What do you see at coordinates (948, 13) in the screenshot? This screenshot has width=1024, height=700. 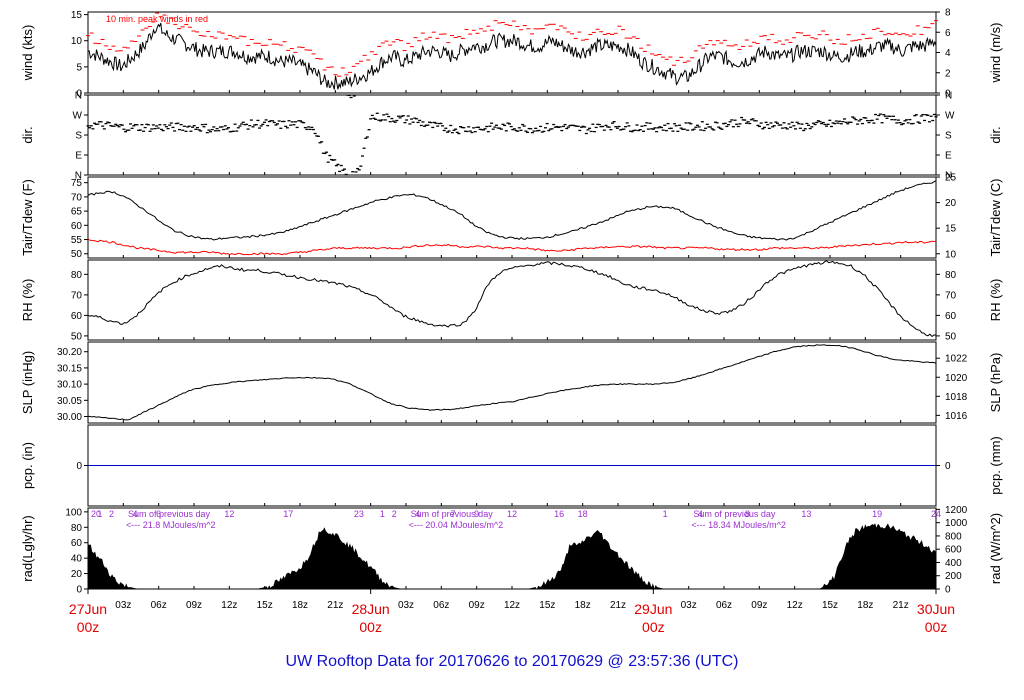 I see `y-tick-label-right: 8` at bounding box center [948, 13].